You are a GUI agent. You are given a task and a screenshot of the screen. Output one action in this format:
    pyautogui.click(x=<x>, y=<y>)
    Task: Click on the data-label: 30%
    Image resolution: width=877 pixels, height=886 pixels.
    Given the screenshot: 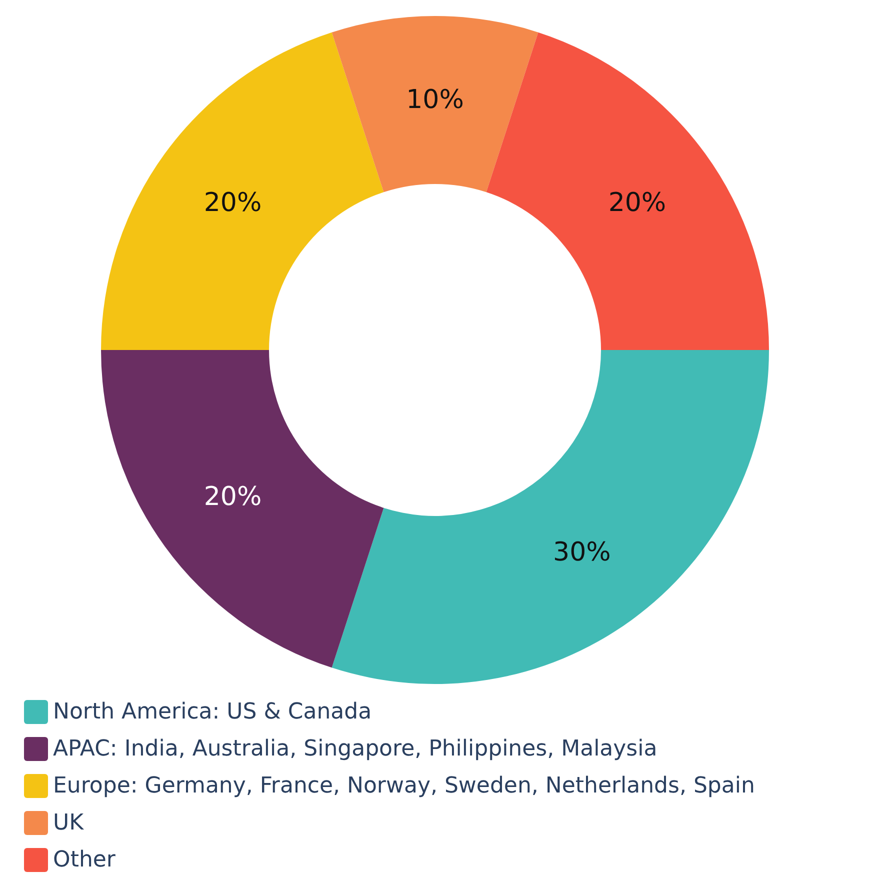 What is the action you would take?
    pyautogui.click(x=582, y=552)
    